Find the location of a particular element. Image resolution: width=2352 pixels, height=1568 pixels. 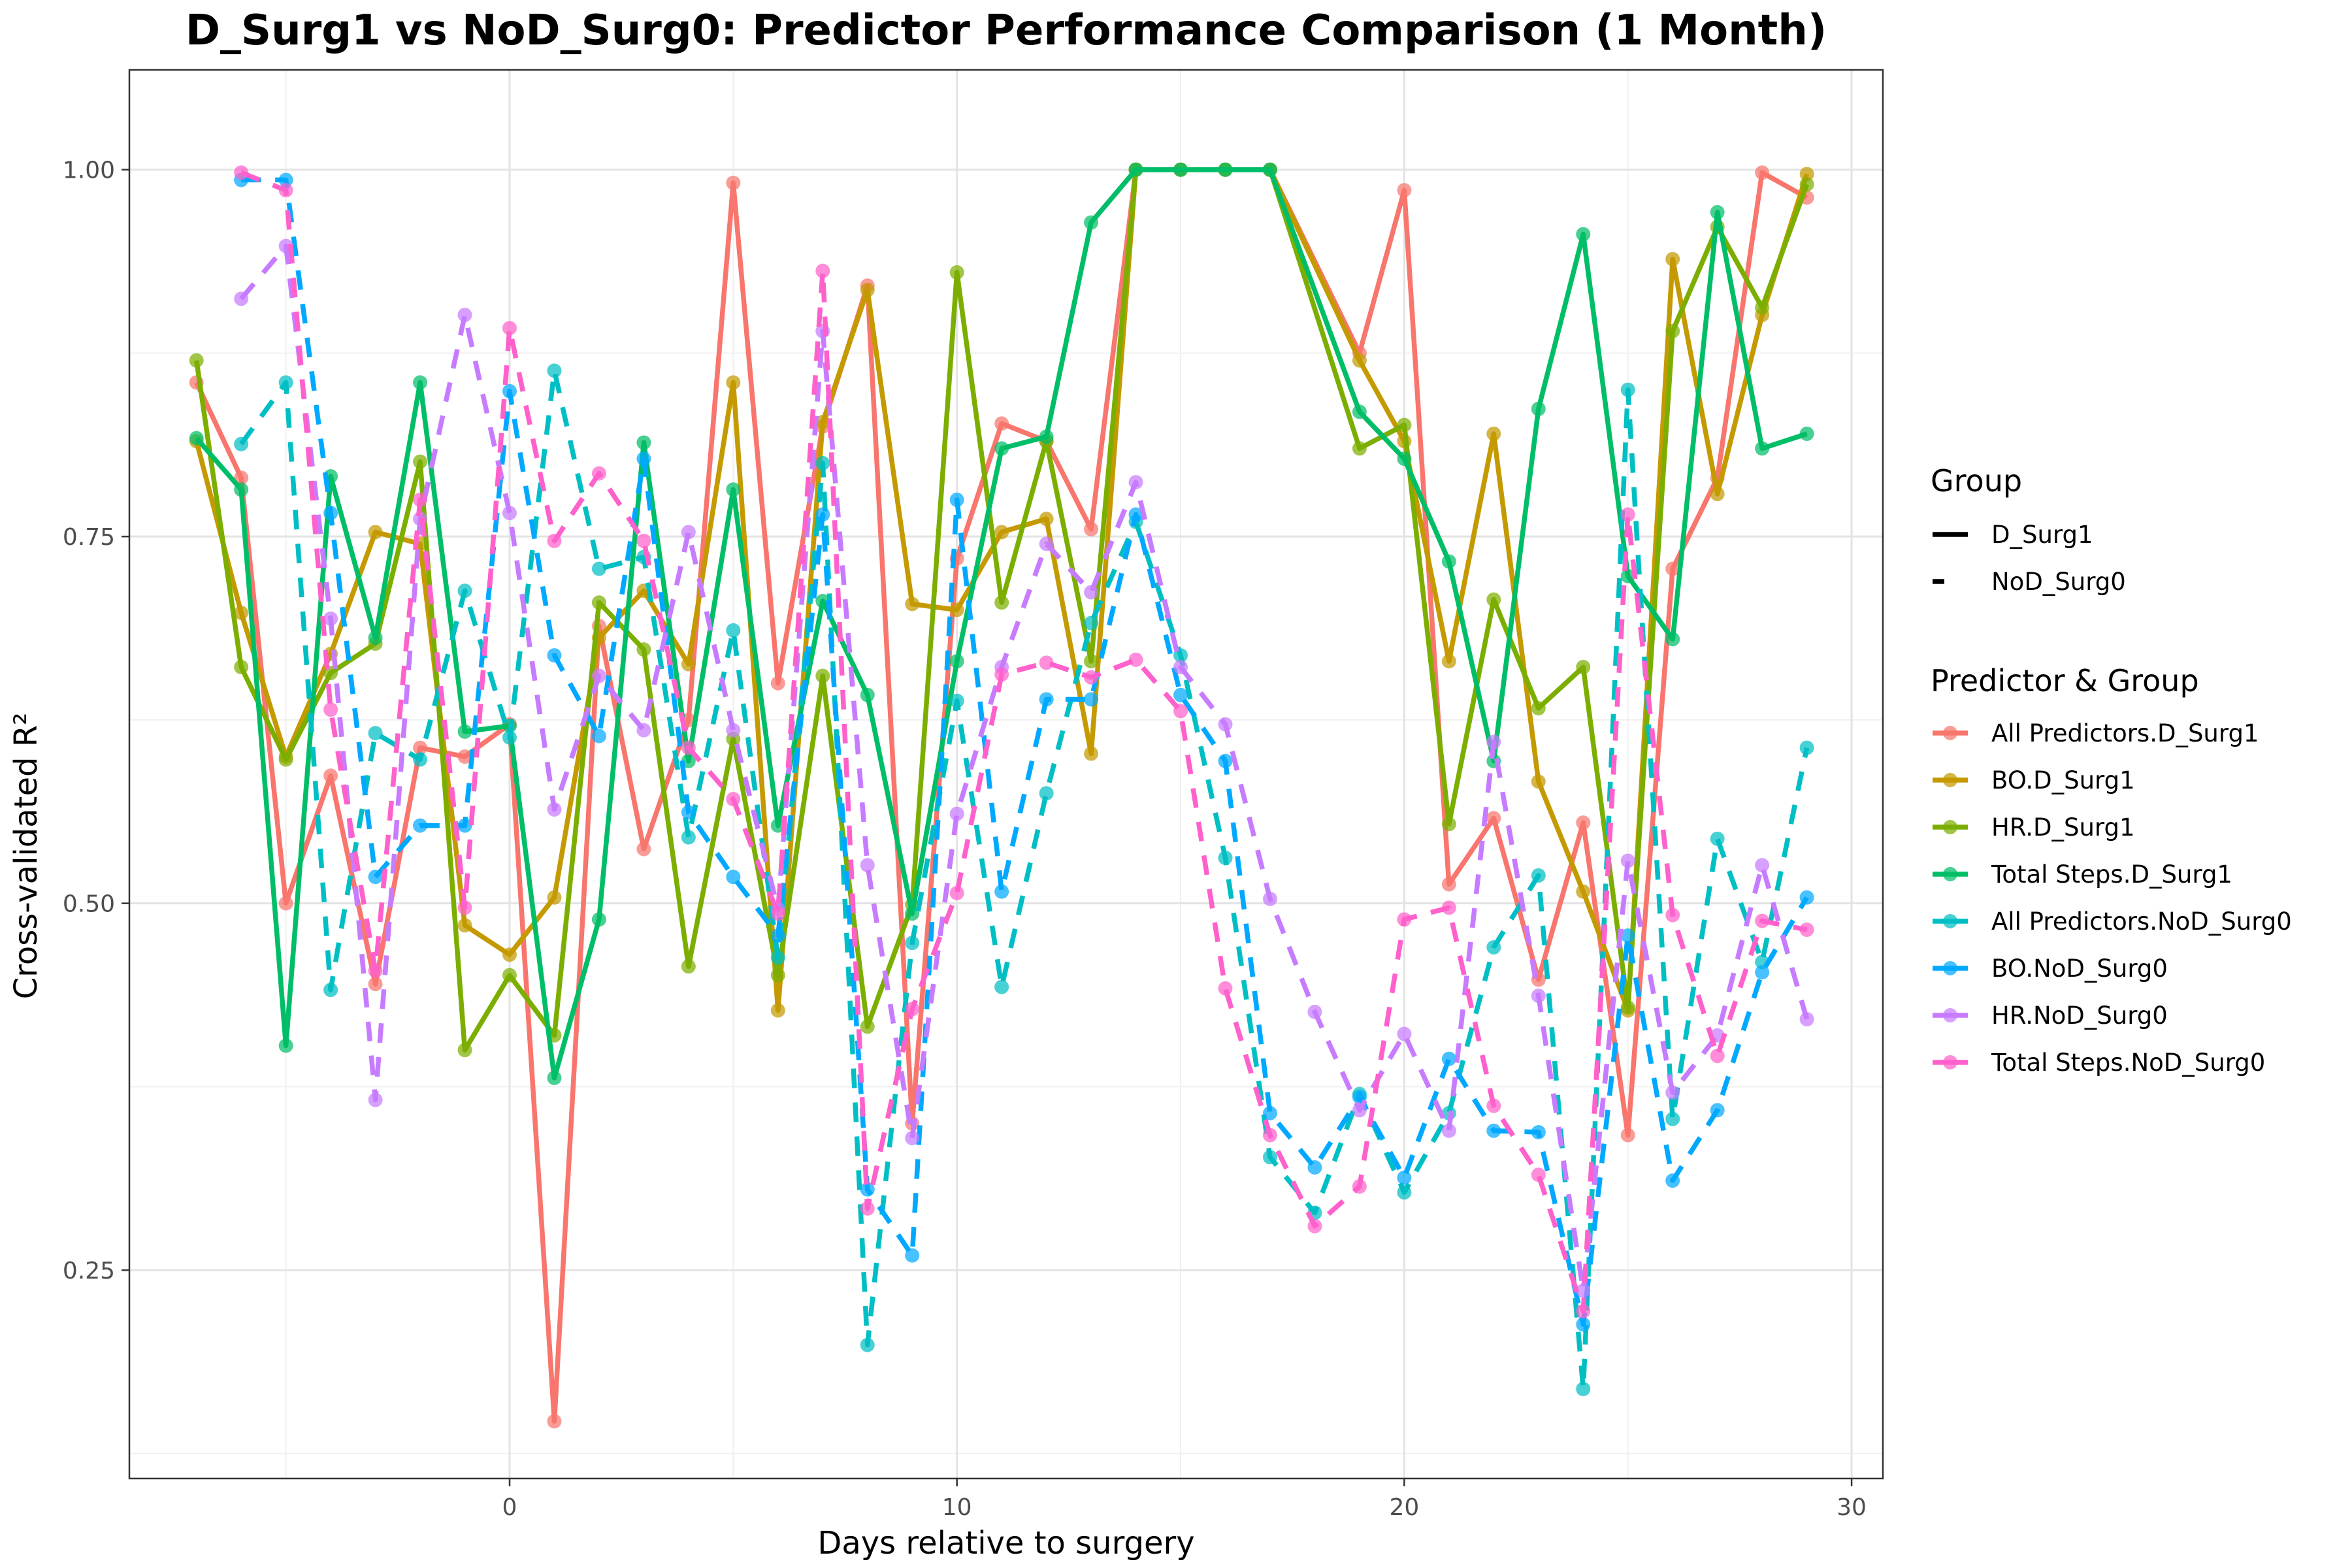

legend-predictor-title: Predictor & Group is located at coordinates (2065, 680).